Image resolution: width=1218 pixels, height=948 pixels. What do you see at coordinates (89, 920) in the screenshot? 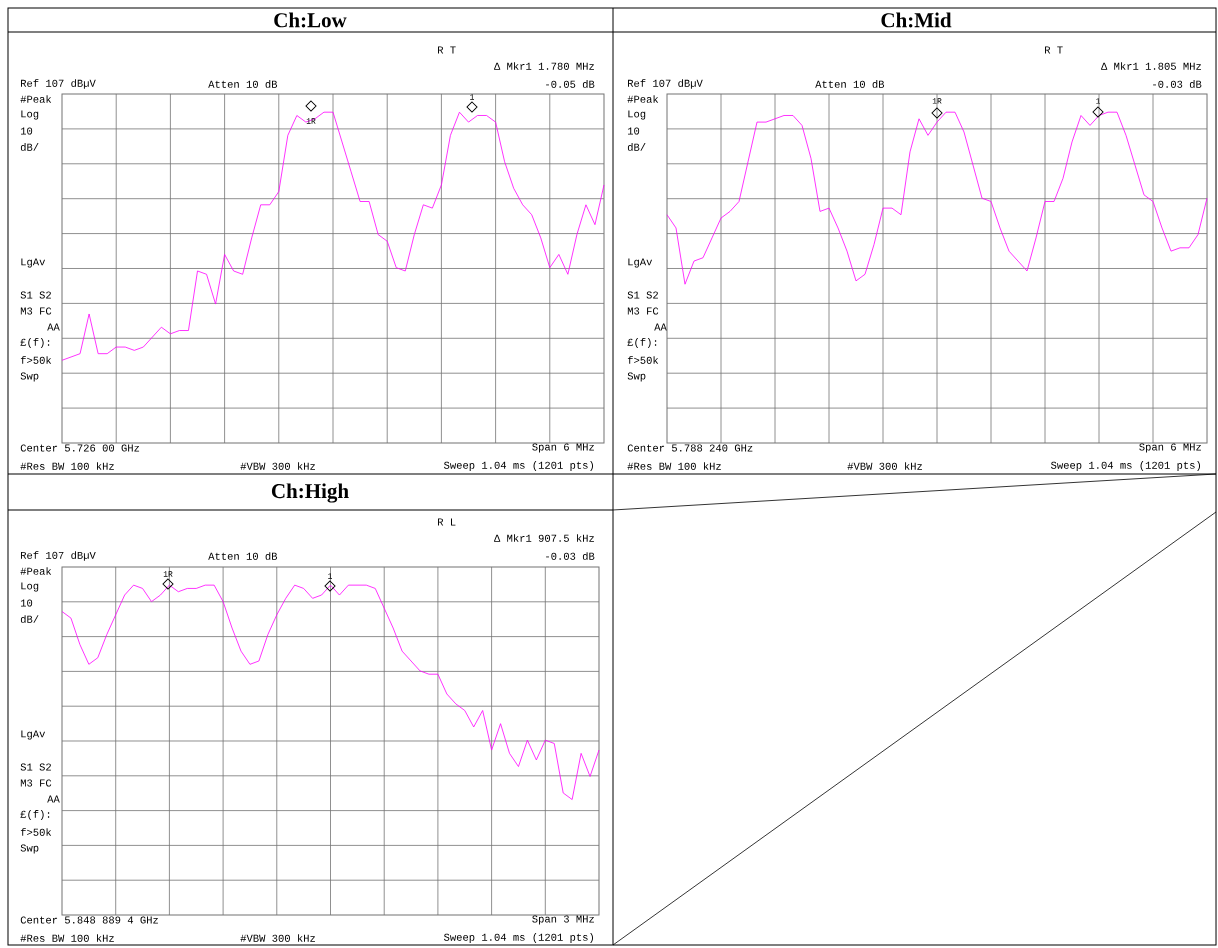
I see `text: Center 5.848 889 4 GHz` at bounding box center [89, 920].